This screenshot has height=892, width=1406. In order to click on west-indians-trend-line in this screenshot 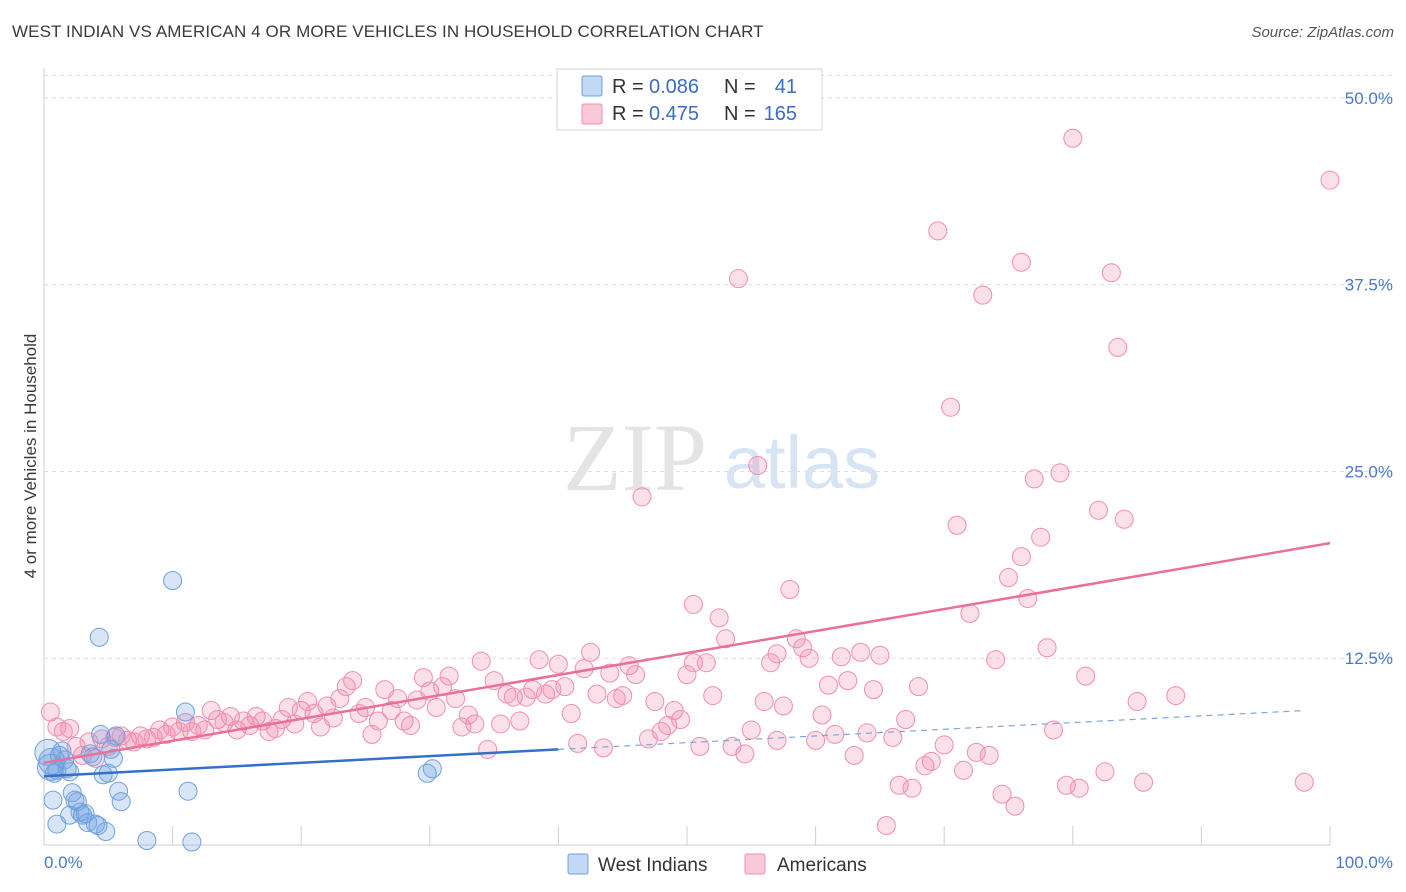, I will do `click(301, 763)`.